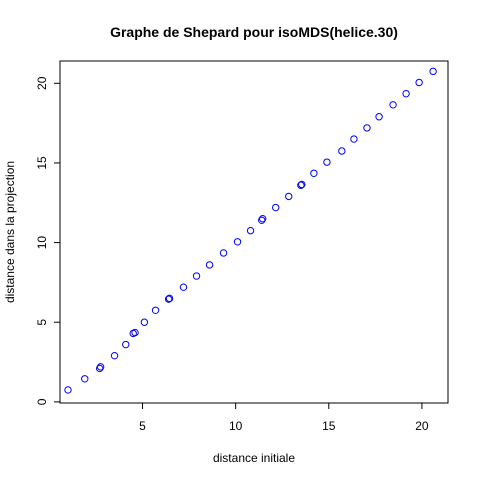 This screenshot has width=480, height=480. I want to click on chart-title: Graphe de Shepard pour isoMDS(helice.30), so click(254, 32).